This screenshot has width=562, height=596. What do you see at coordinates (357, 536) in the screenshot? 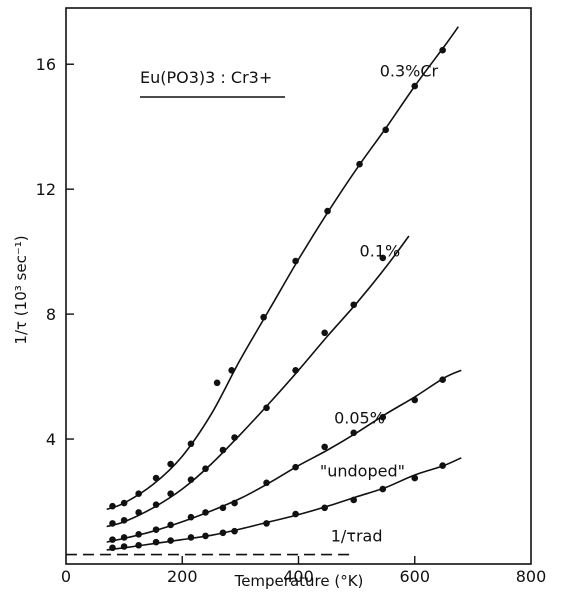
I see `series-label-1-rad: 1/τrad` at bounding box center [357, 536].